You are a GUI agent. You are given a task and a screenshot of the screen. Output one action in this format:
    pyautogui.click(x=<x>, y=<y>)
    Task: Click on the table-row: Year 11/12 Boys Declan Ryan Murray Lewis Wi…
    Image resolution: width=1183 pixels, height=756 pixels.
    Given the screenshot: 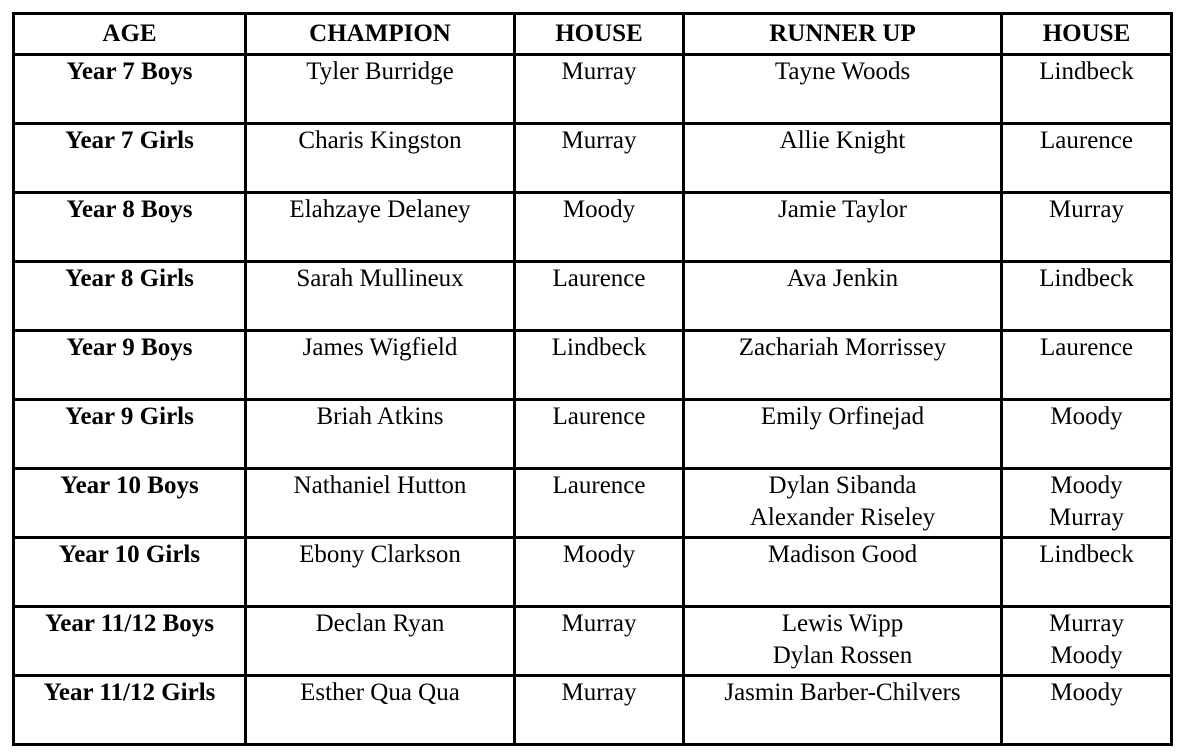 What is the action you would take?
    pyautogui.click(x=592, y=641)
    